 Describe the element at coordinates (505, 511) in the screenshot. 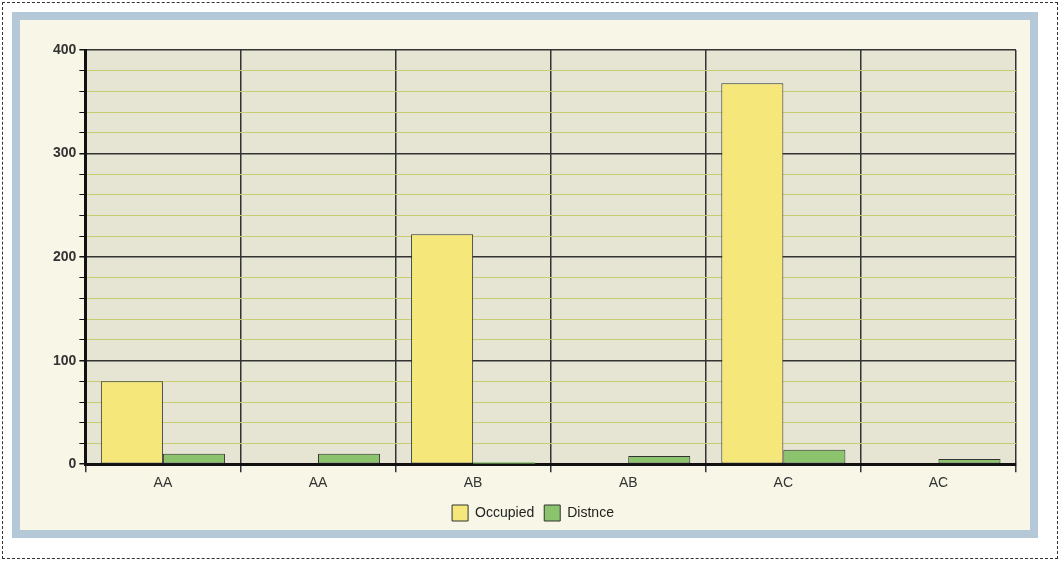

I see `legend-label: Occupied` at that location.